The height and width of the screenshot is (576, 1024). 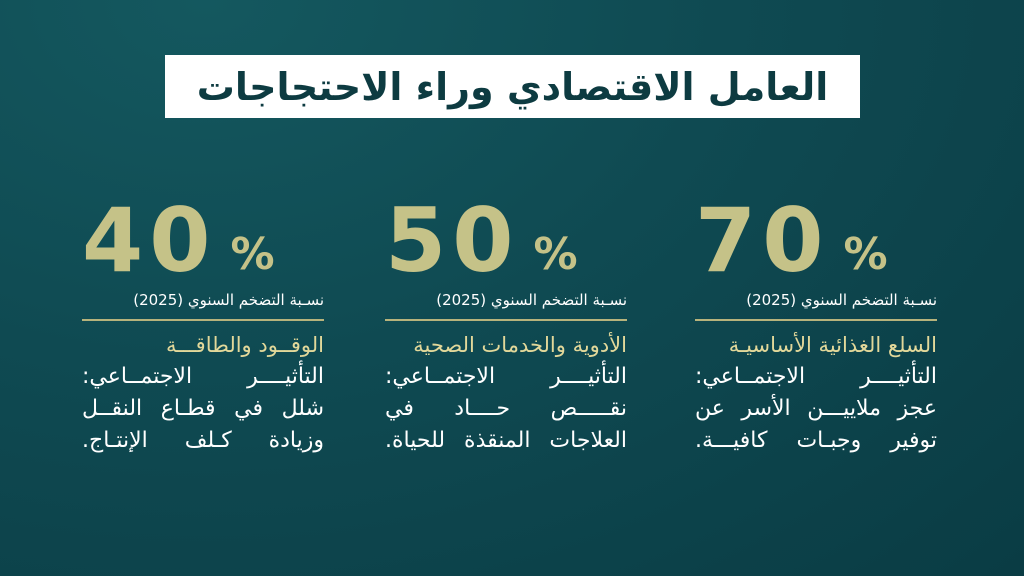 I want to click on impact-line: وزيادة كـلف الإنتـاج., so click(x=203, y=440).